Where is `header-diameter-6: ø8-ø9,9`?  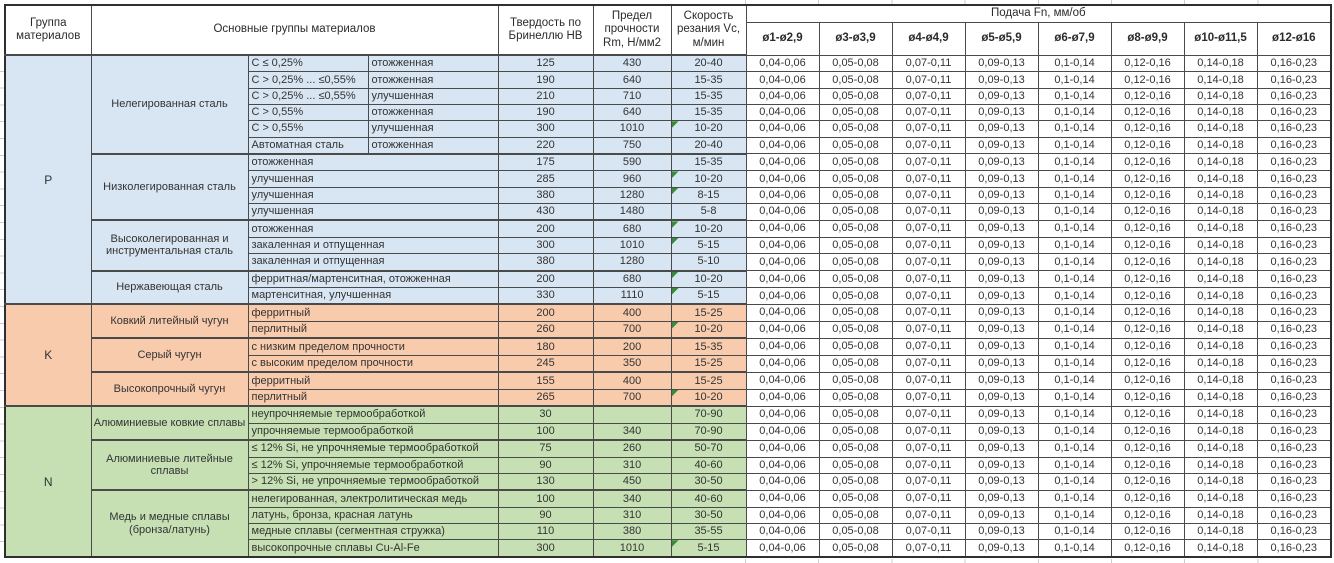
header-diameter-6: ø8-ø9,9 is located at coordinates (1147, 38).